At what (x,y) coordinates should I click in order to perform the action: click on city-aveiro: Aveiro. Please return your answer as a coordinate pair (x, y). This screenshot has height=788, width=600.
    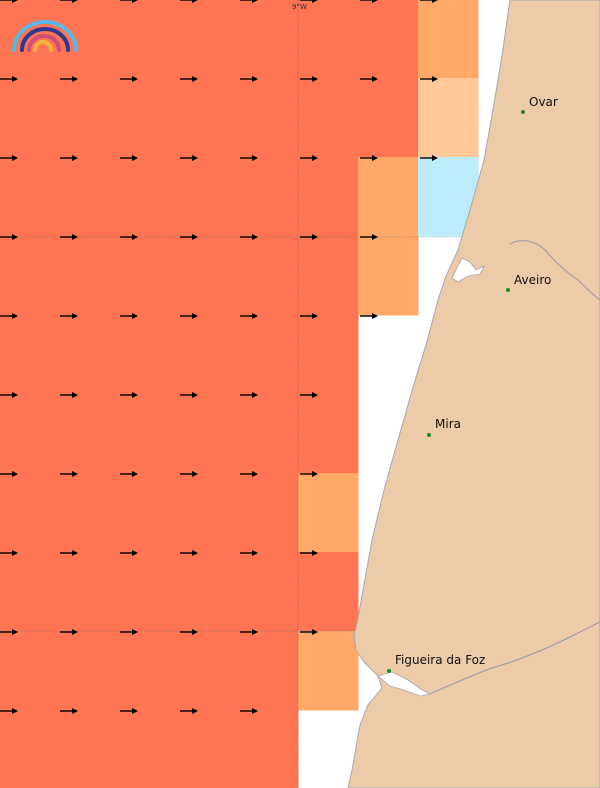
    Looking at the image, I should click on (528, 282).